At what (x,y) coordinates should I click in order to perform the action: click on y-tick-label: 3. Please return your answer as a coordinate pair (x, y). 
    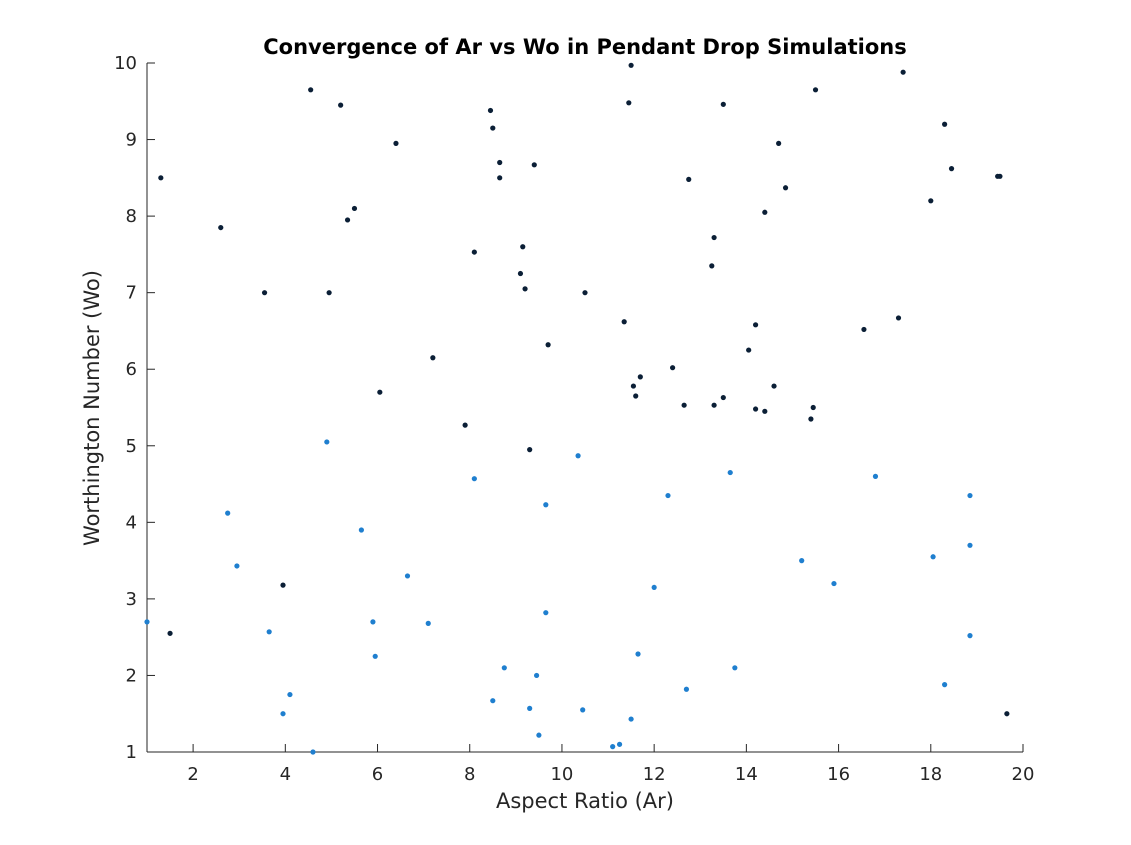
    Looking at the image, I should click on (131, 599).